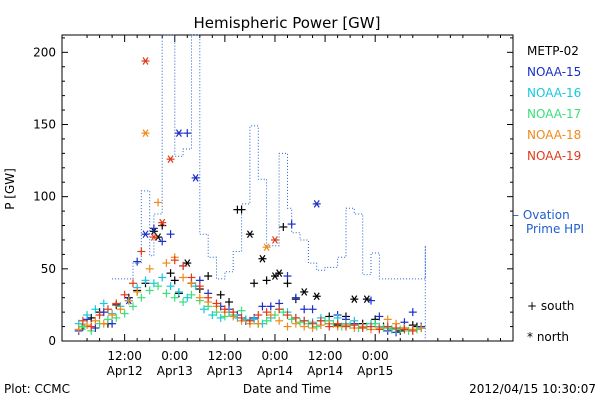  What do you see at coordinates (554, 93) in the screenshot?
I see `legend-entry: NOAA-16` at bounding box center [554, 93].